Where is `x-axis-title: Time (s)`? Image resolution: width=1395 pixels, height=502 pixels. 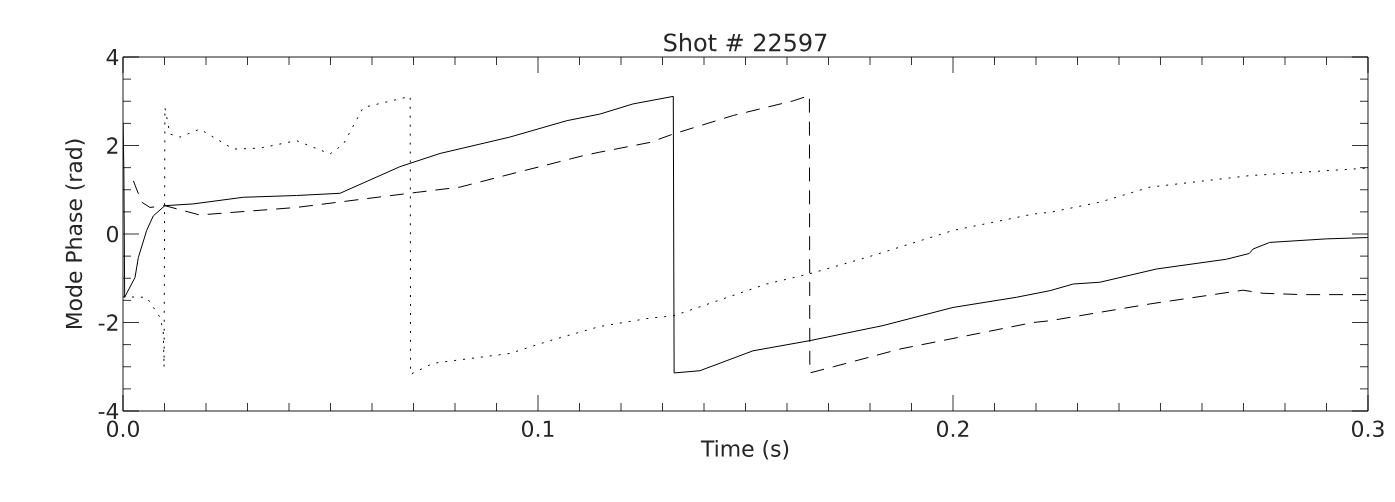 x-axis-title: Time (s) is located at coordinates (744, 449).